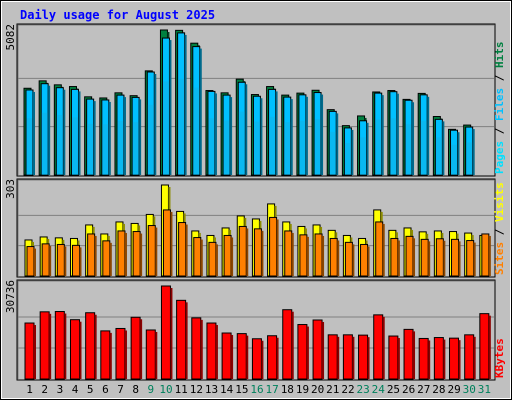 The width and height of the screenshot is (512, 400). Describe the element at coordinates (473, 152) in the screenshot. I see `hits_panel-bar-files-30-shadow` at that location.